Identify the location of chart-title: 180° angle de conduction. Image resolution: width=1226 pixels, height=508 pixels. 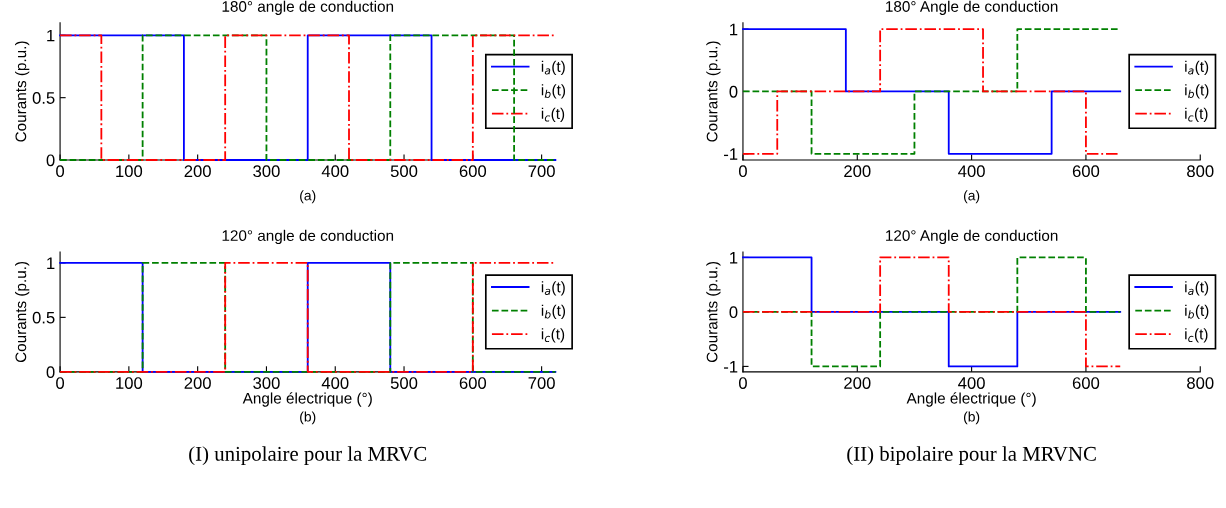
(308, 7).